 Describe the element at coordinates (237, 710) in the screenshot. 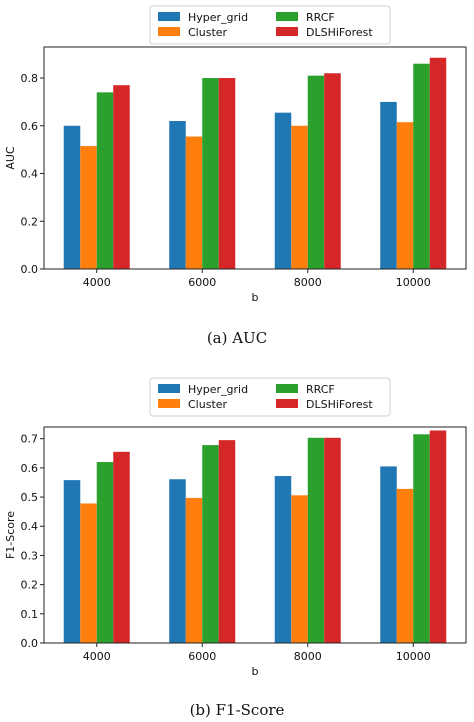

I see `figure-caption: (b) F1-Score` at that location.